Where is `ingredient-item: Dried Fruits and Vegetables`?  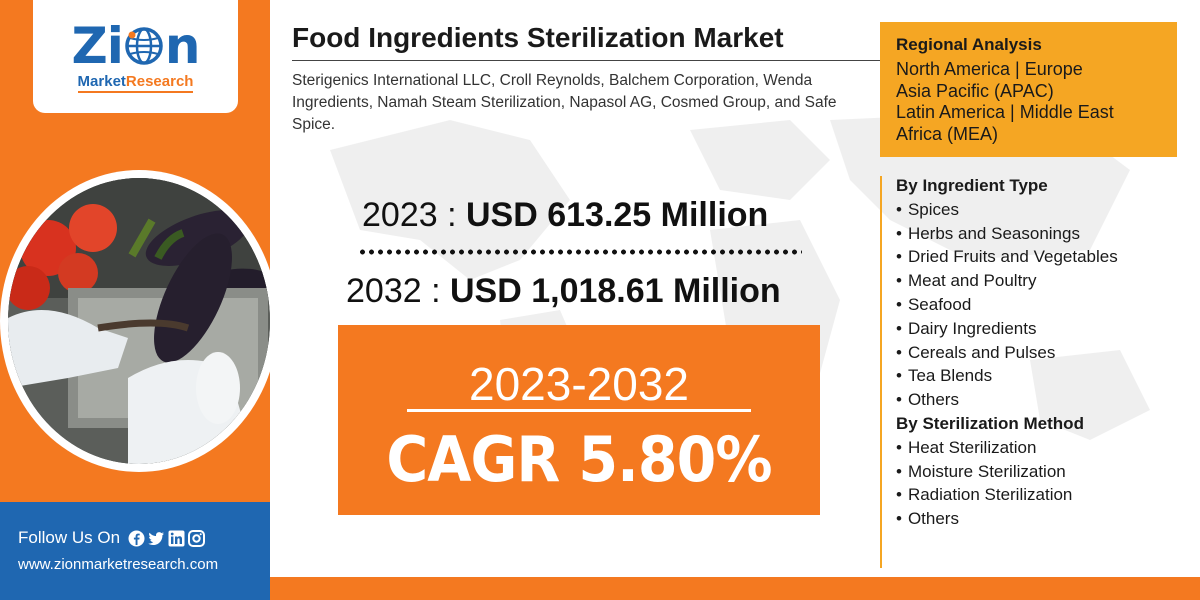
ingredient-item: Dried Fruits and Vegetables is located at coordinates (1007, 257).